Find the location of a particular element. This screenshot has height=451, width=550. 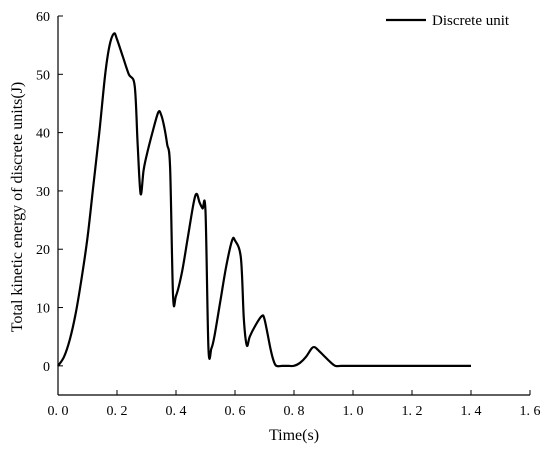

legend: Discrete unit is located at coordinates (448, 21).